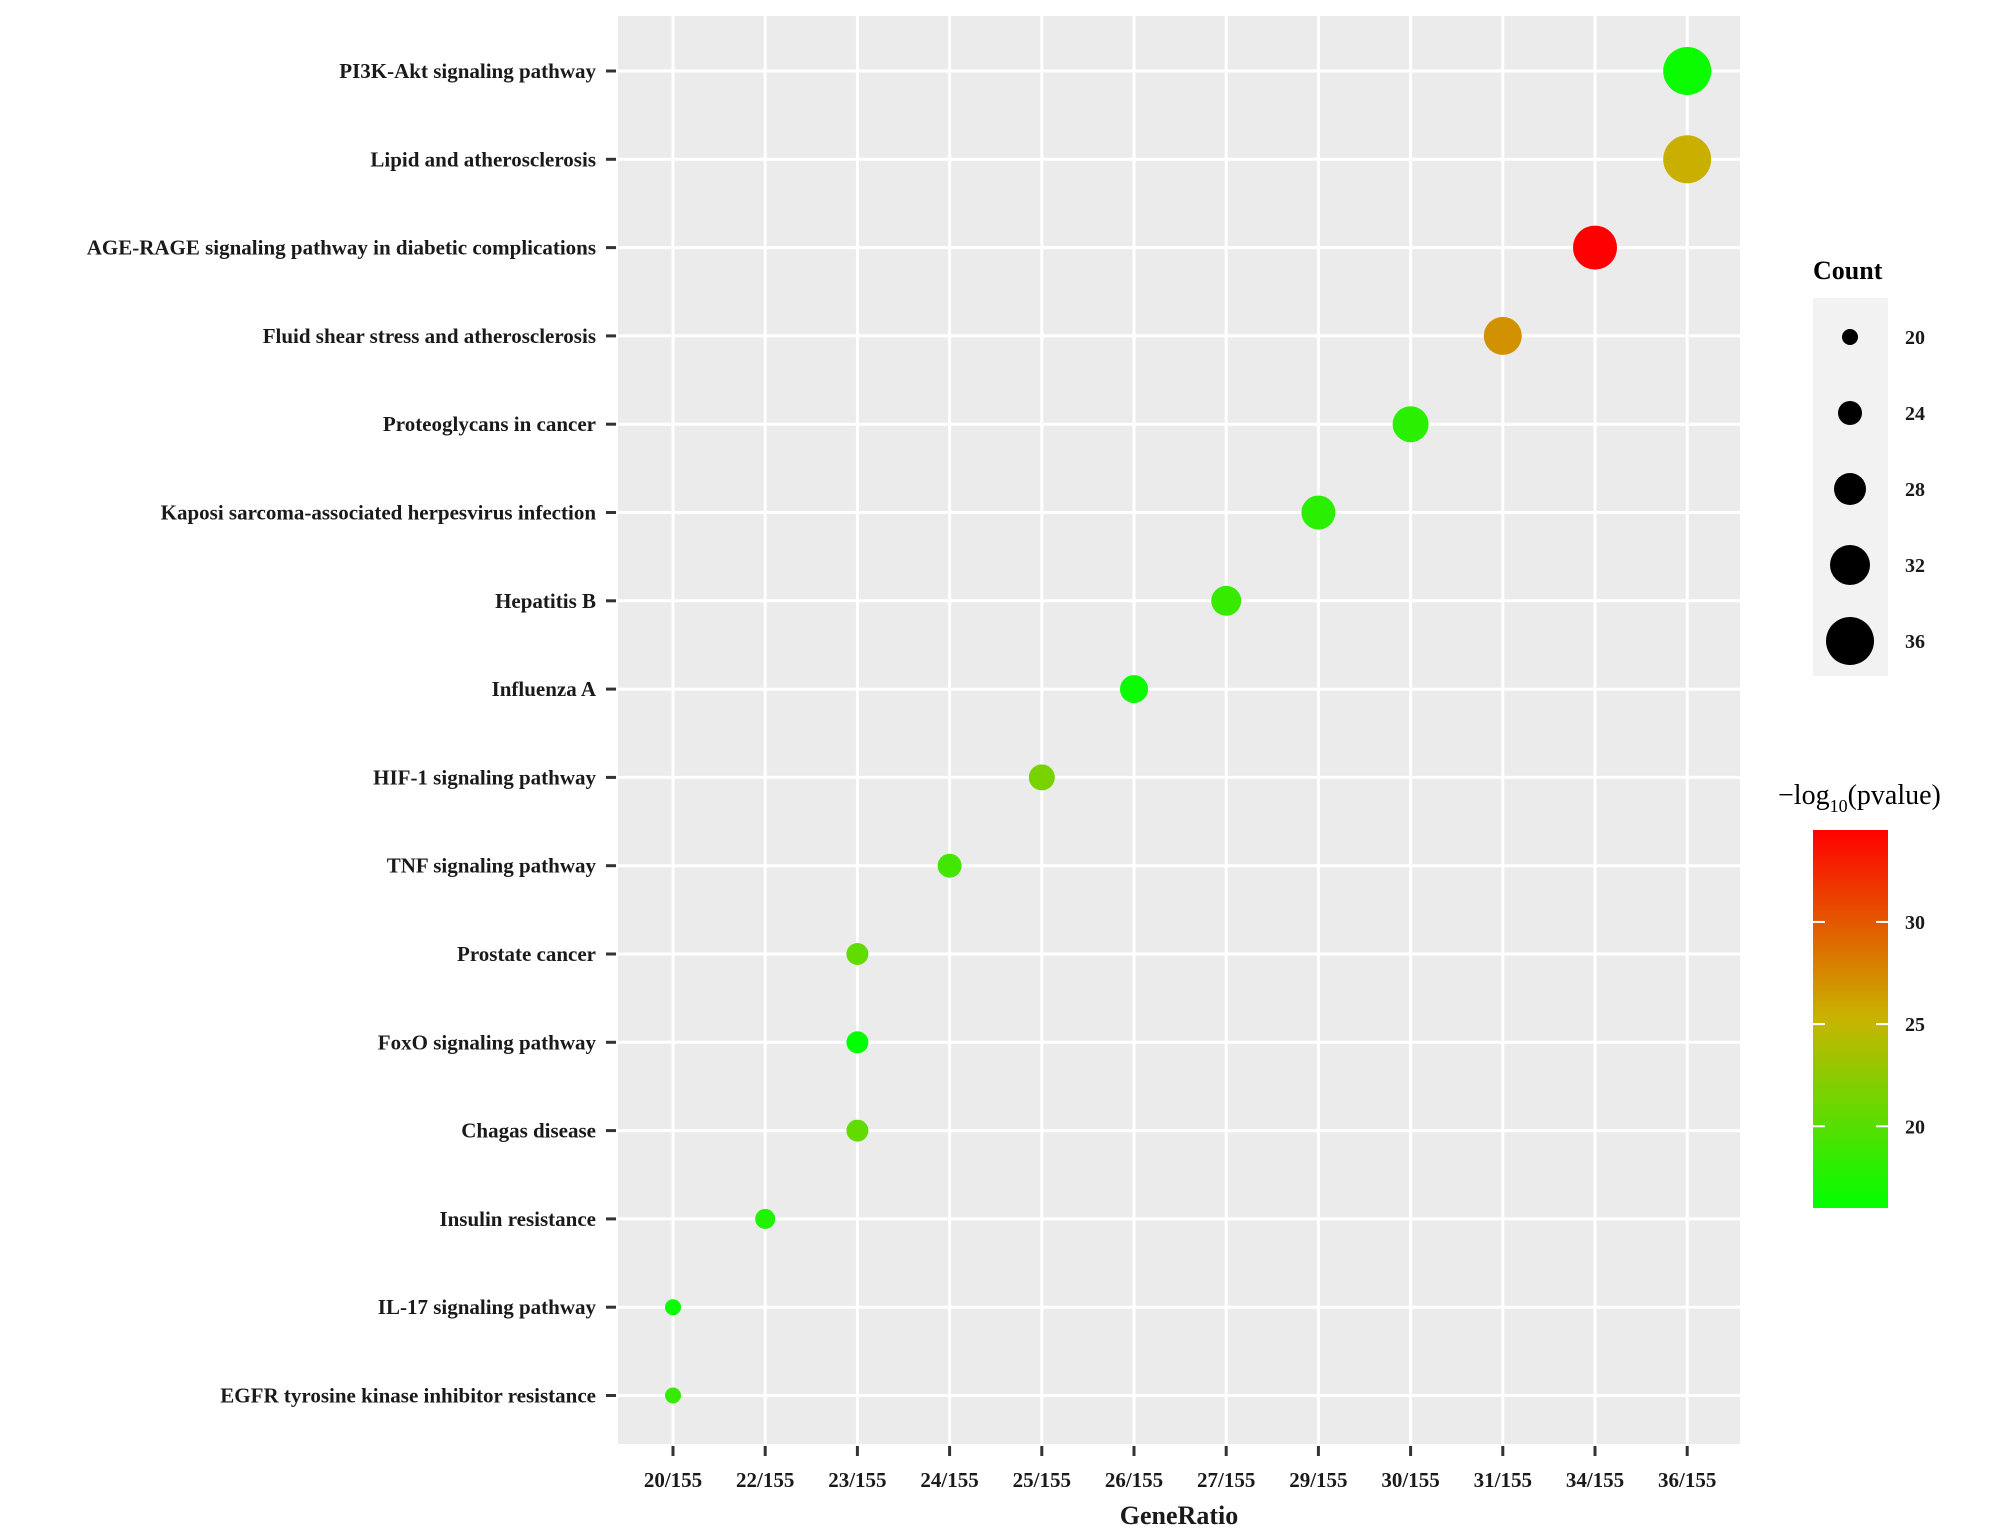 The image size is (2000, 1534). Describe the element at coordinates (1915, 490) in the screenshot. I see `size-legend-label: 28` at that location.